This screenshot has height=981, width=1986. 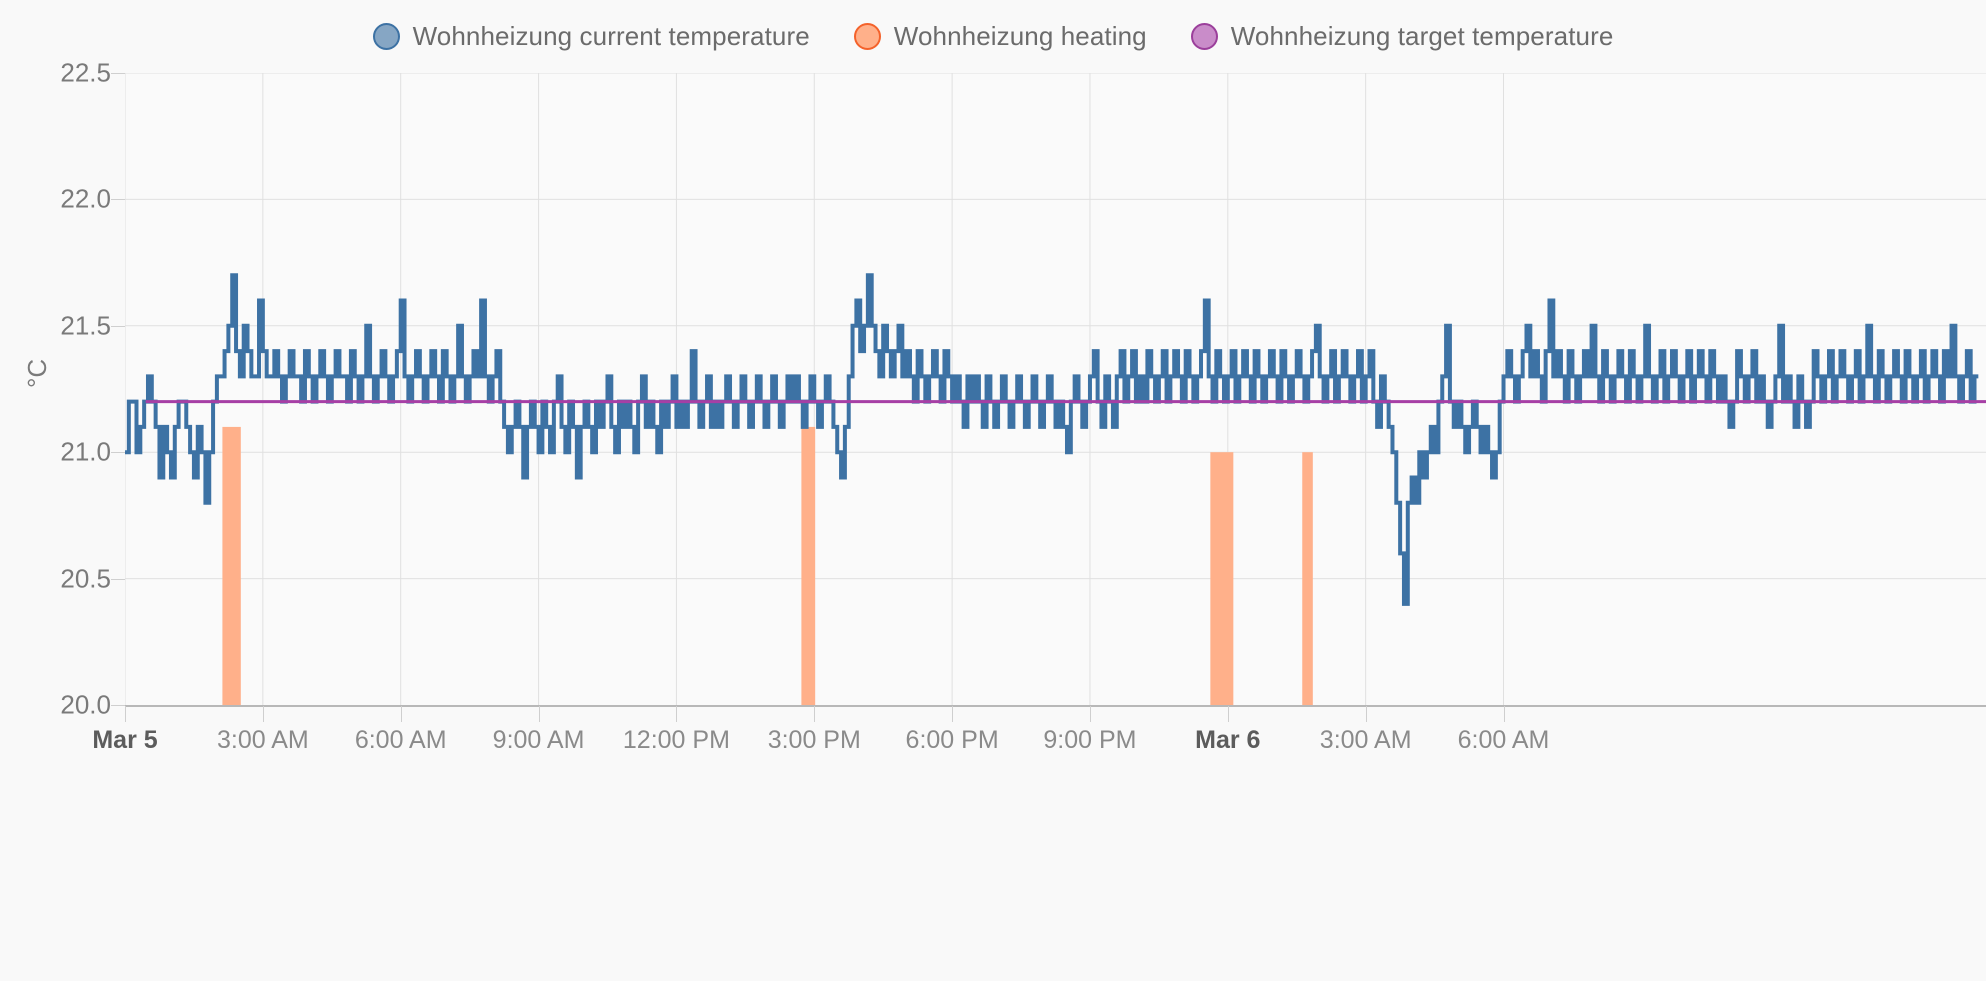 What do you see at coordinates (37, 373) in the screenshot?
I see `y-axis-title: °C` at bounding box center [37, 373].